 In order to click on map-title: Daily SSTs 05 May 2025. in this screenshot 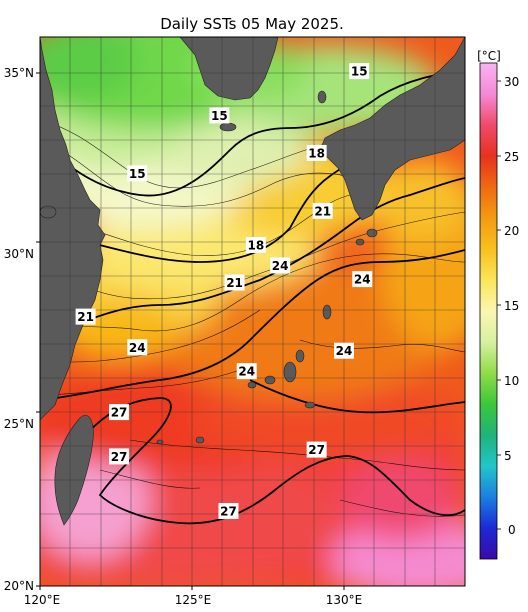, I will do `click(252, 24)`.